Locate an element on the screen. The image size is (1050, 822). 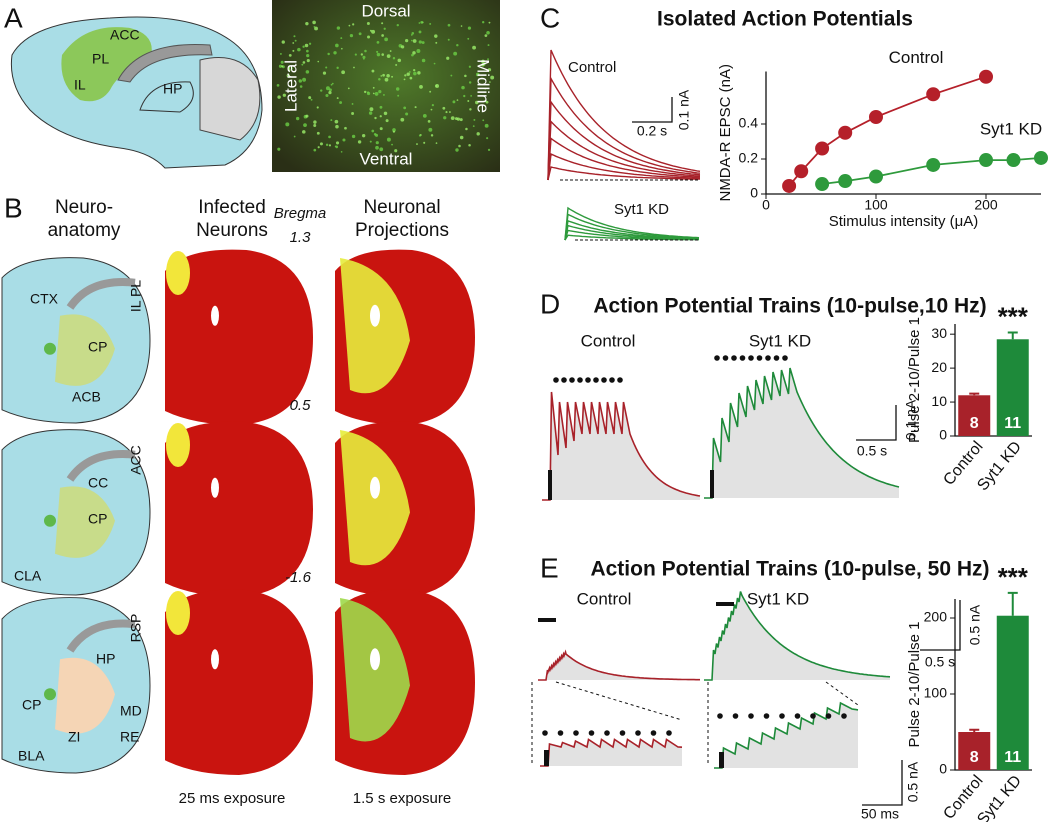
scale-label: 0.1 nA is located at coordinates (911, 419).